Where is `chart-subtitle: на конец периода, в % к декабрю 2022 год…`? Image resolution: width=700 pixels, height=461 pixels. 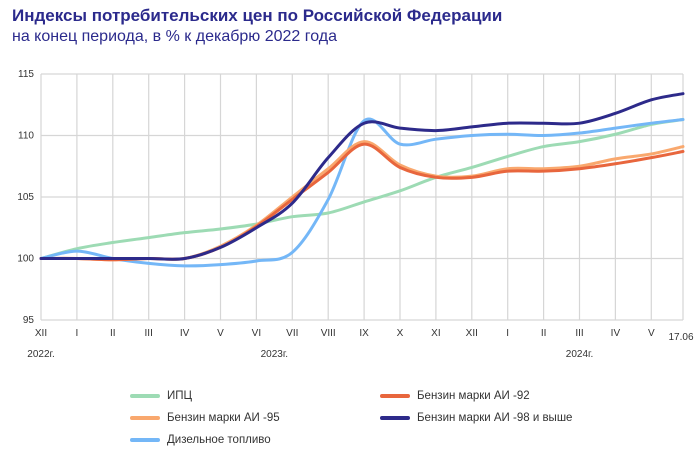 chart-subtitle: на конец периода, в % к декабрю 2022 год… is located at coordinates (175, 36).